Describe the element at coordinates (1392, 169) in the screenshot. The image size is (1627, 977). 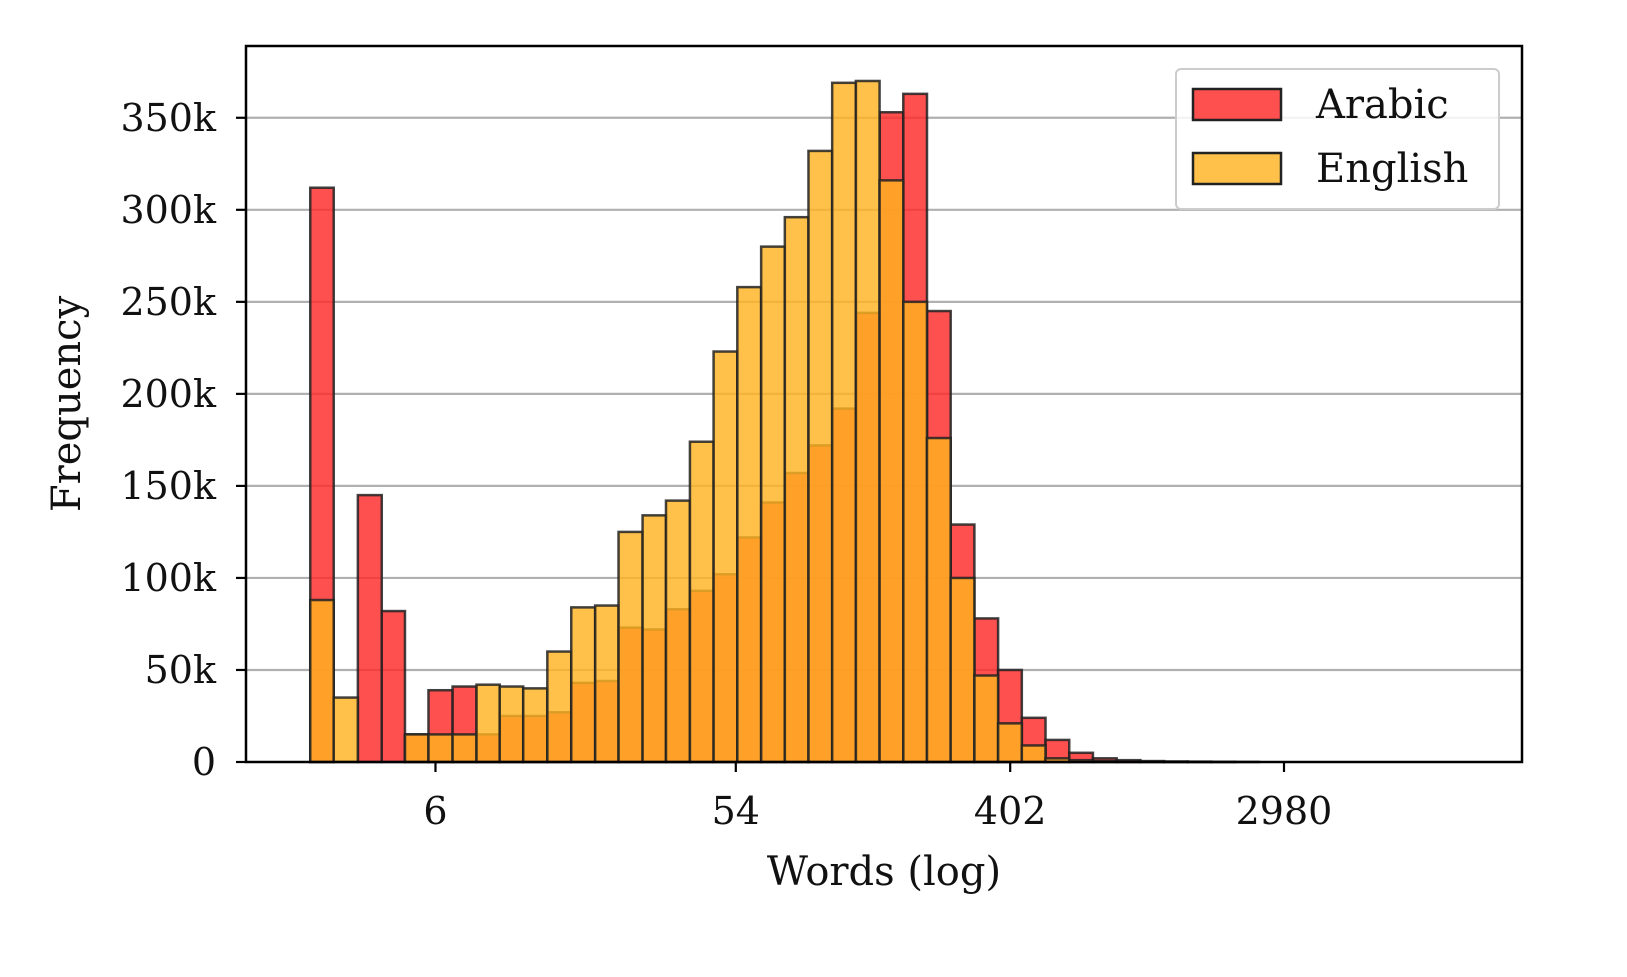
I see `legend-label-english: English` at that location.